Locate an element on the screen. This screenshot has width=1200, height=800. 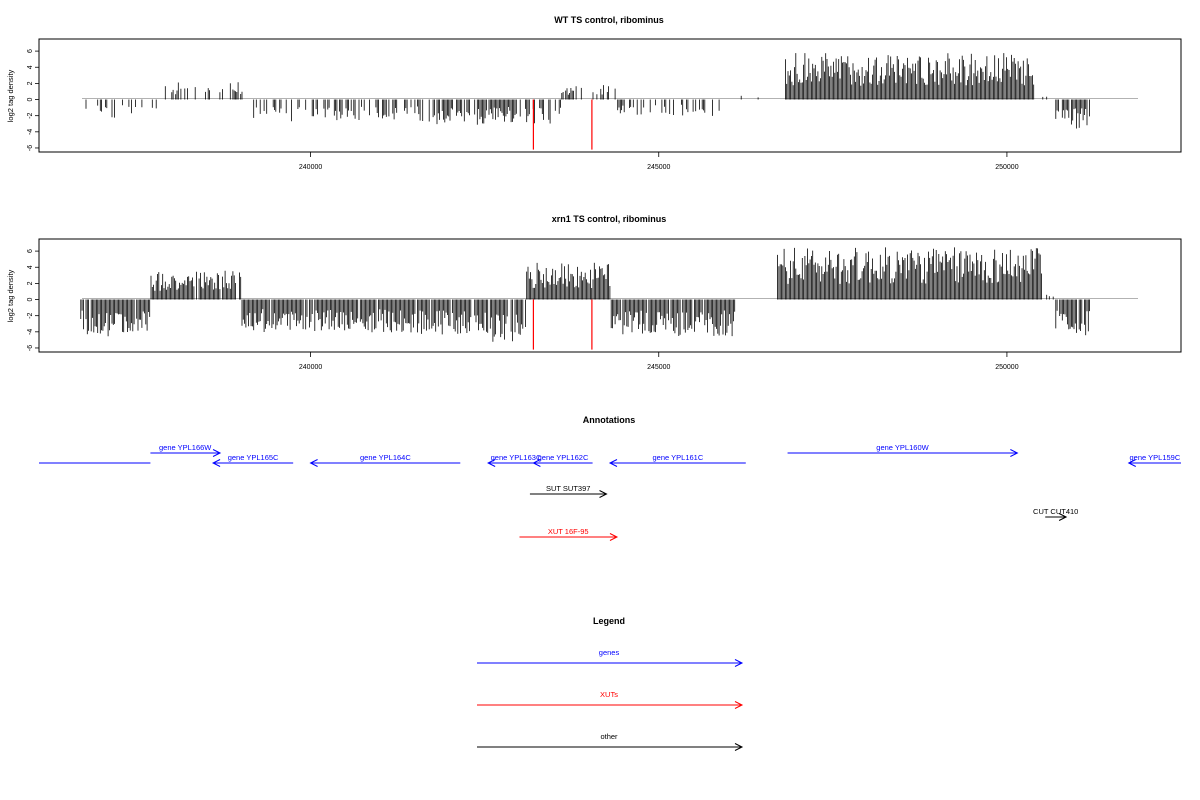
legend-item-xuts: XUTs is located at coordinates (610, 699).